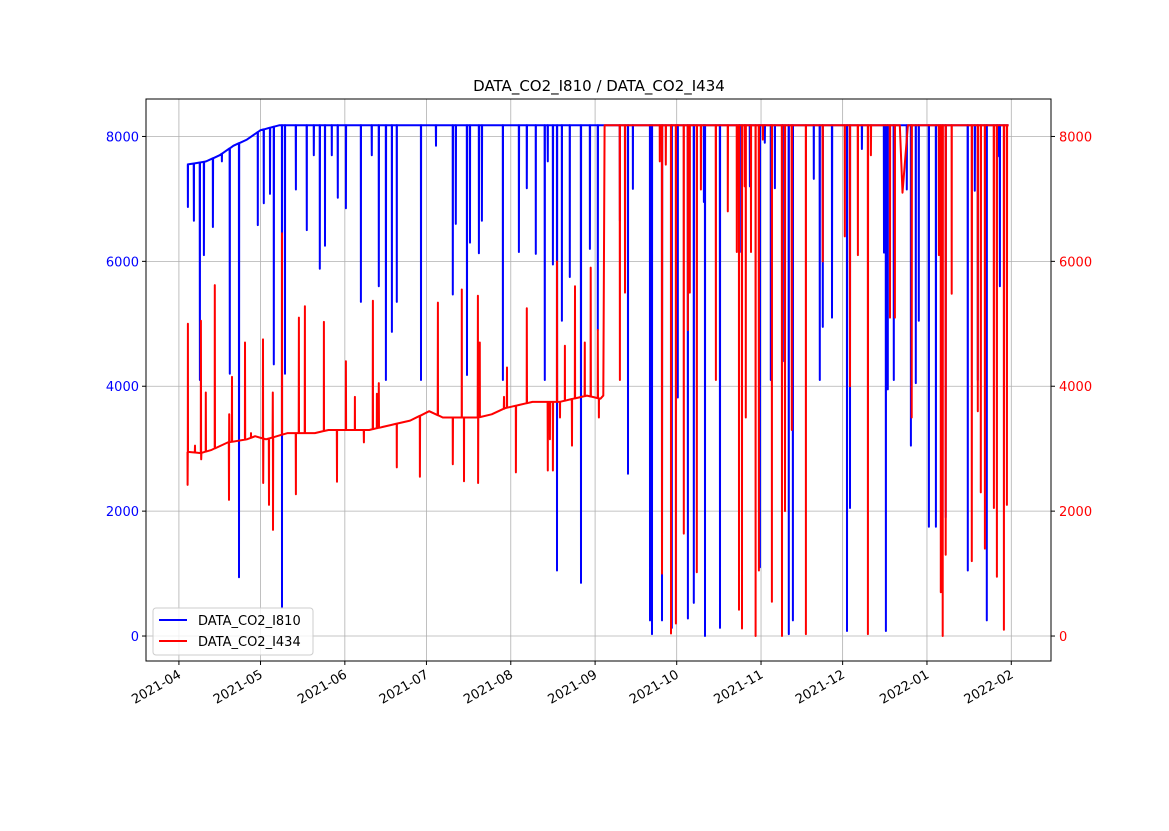 This screenshot has width=1169, height=831. Describe the element at coordinates (249, 621) in the screenshot. I see `legend-label-i810: DATA_CO2_I810` at that location.